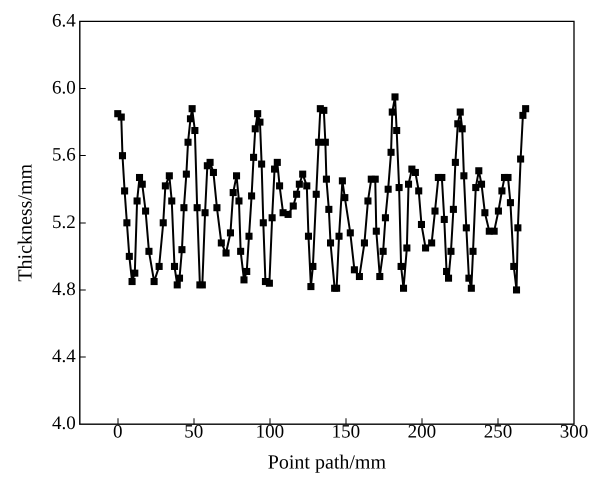  What do you see at coordinates (64, 21) in the screenshot?
I see `y-tick-label: 6.4` at bounding box center [64, 21].